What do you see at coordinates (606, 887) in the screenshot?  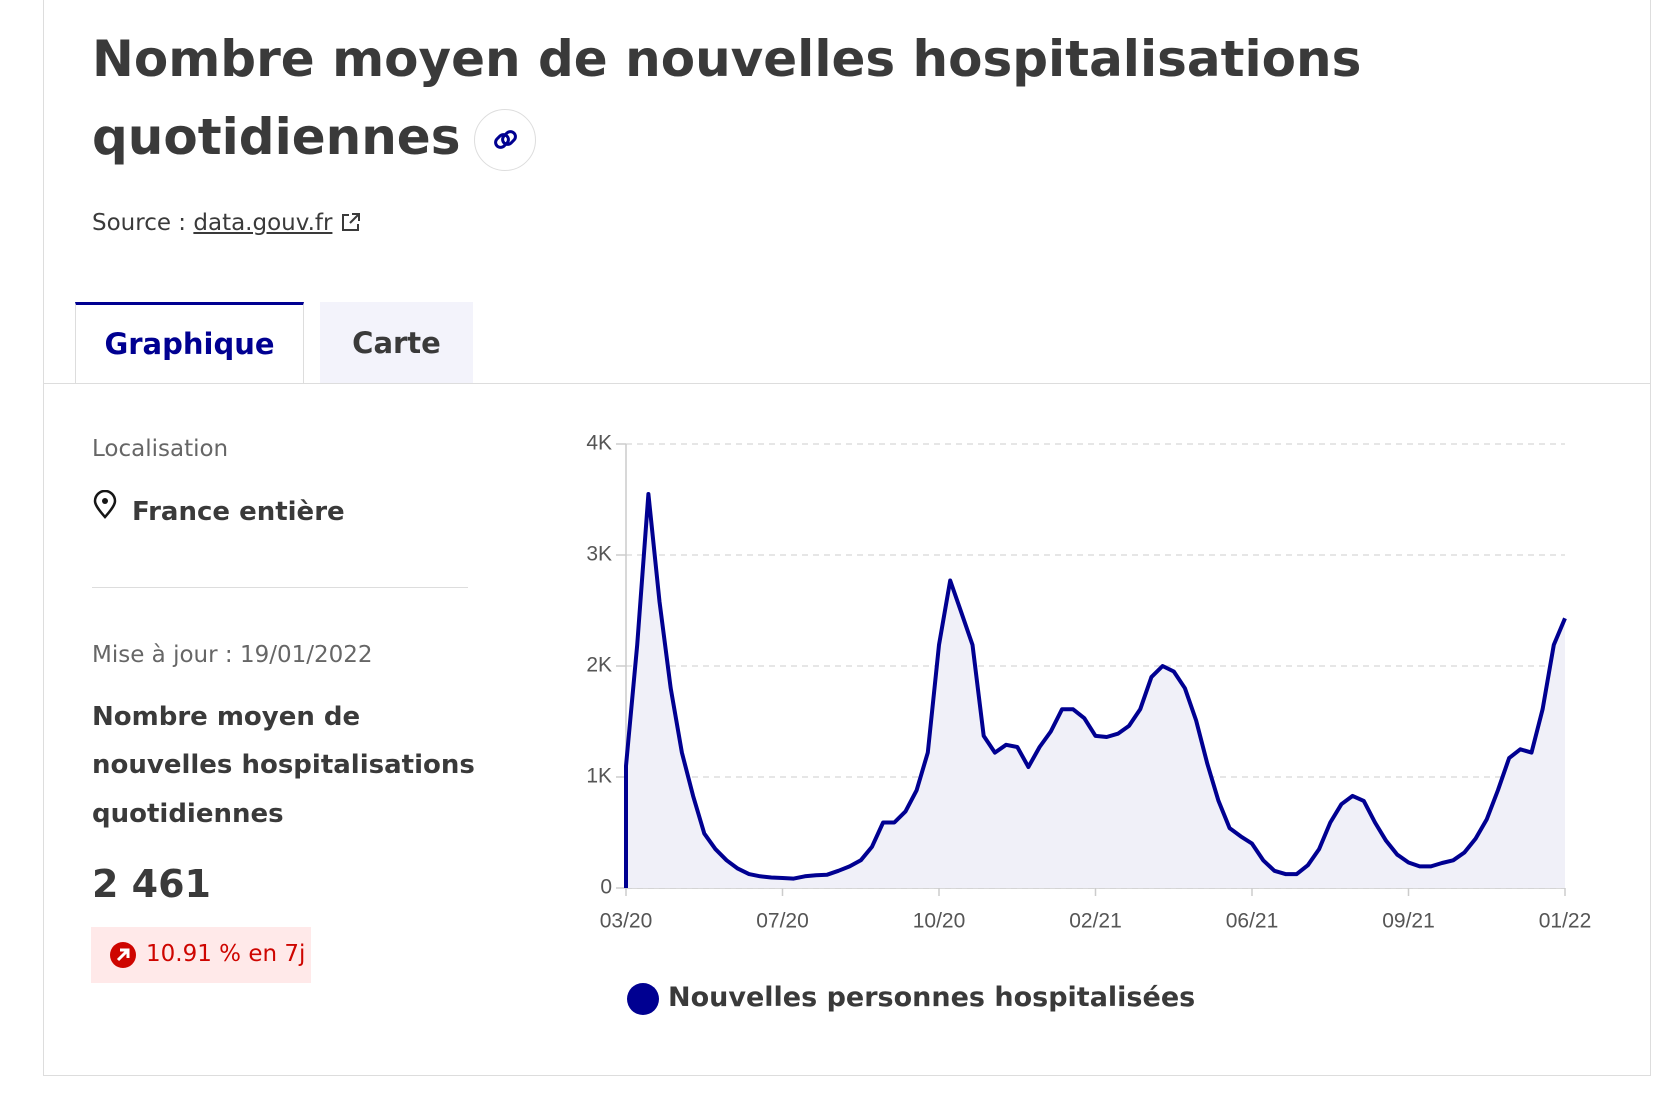 I see `y-tick-label: 0` at bounding box center [606, 887].